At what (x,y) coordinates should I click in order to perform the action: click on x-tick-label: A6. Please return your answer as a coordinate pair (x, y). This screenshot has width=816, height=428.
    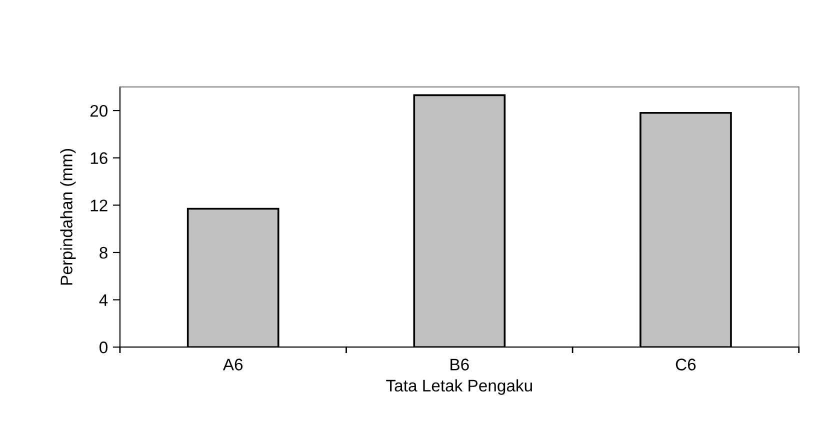
    Looking at the image, I should click on (232, 364).